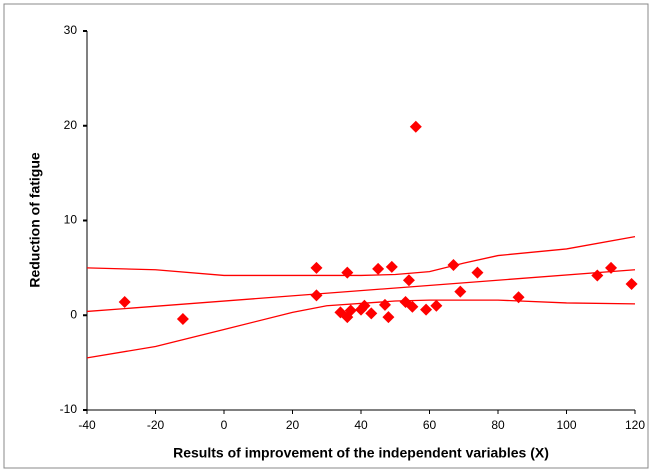 The height and width of the screenshot is (472, 652). What do you see at coordinates (71, 30) in the screenshot?
I see `y-tick-label: 30` at bounding box center [71, 30].